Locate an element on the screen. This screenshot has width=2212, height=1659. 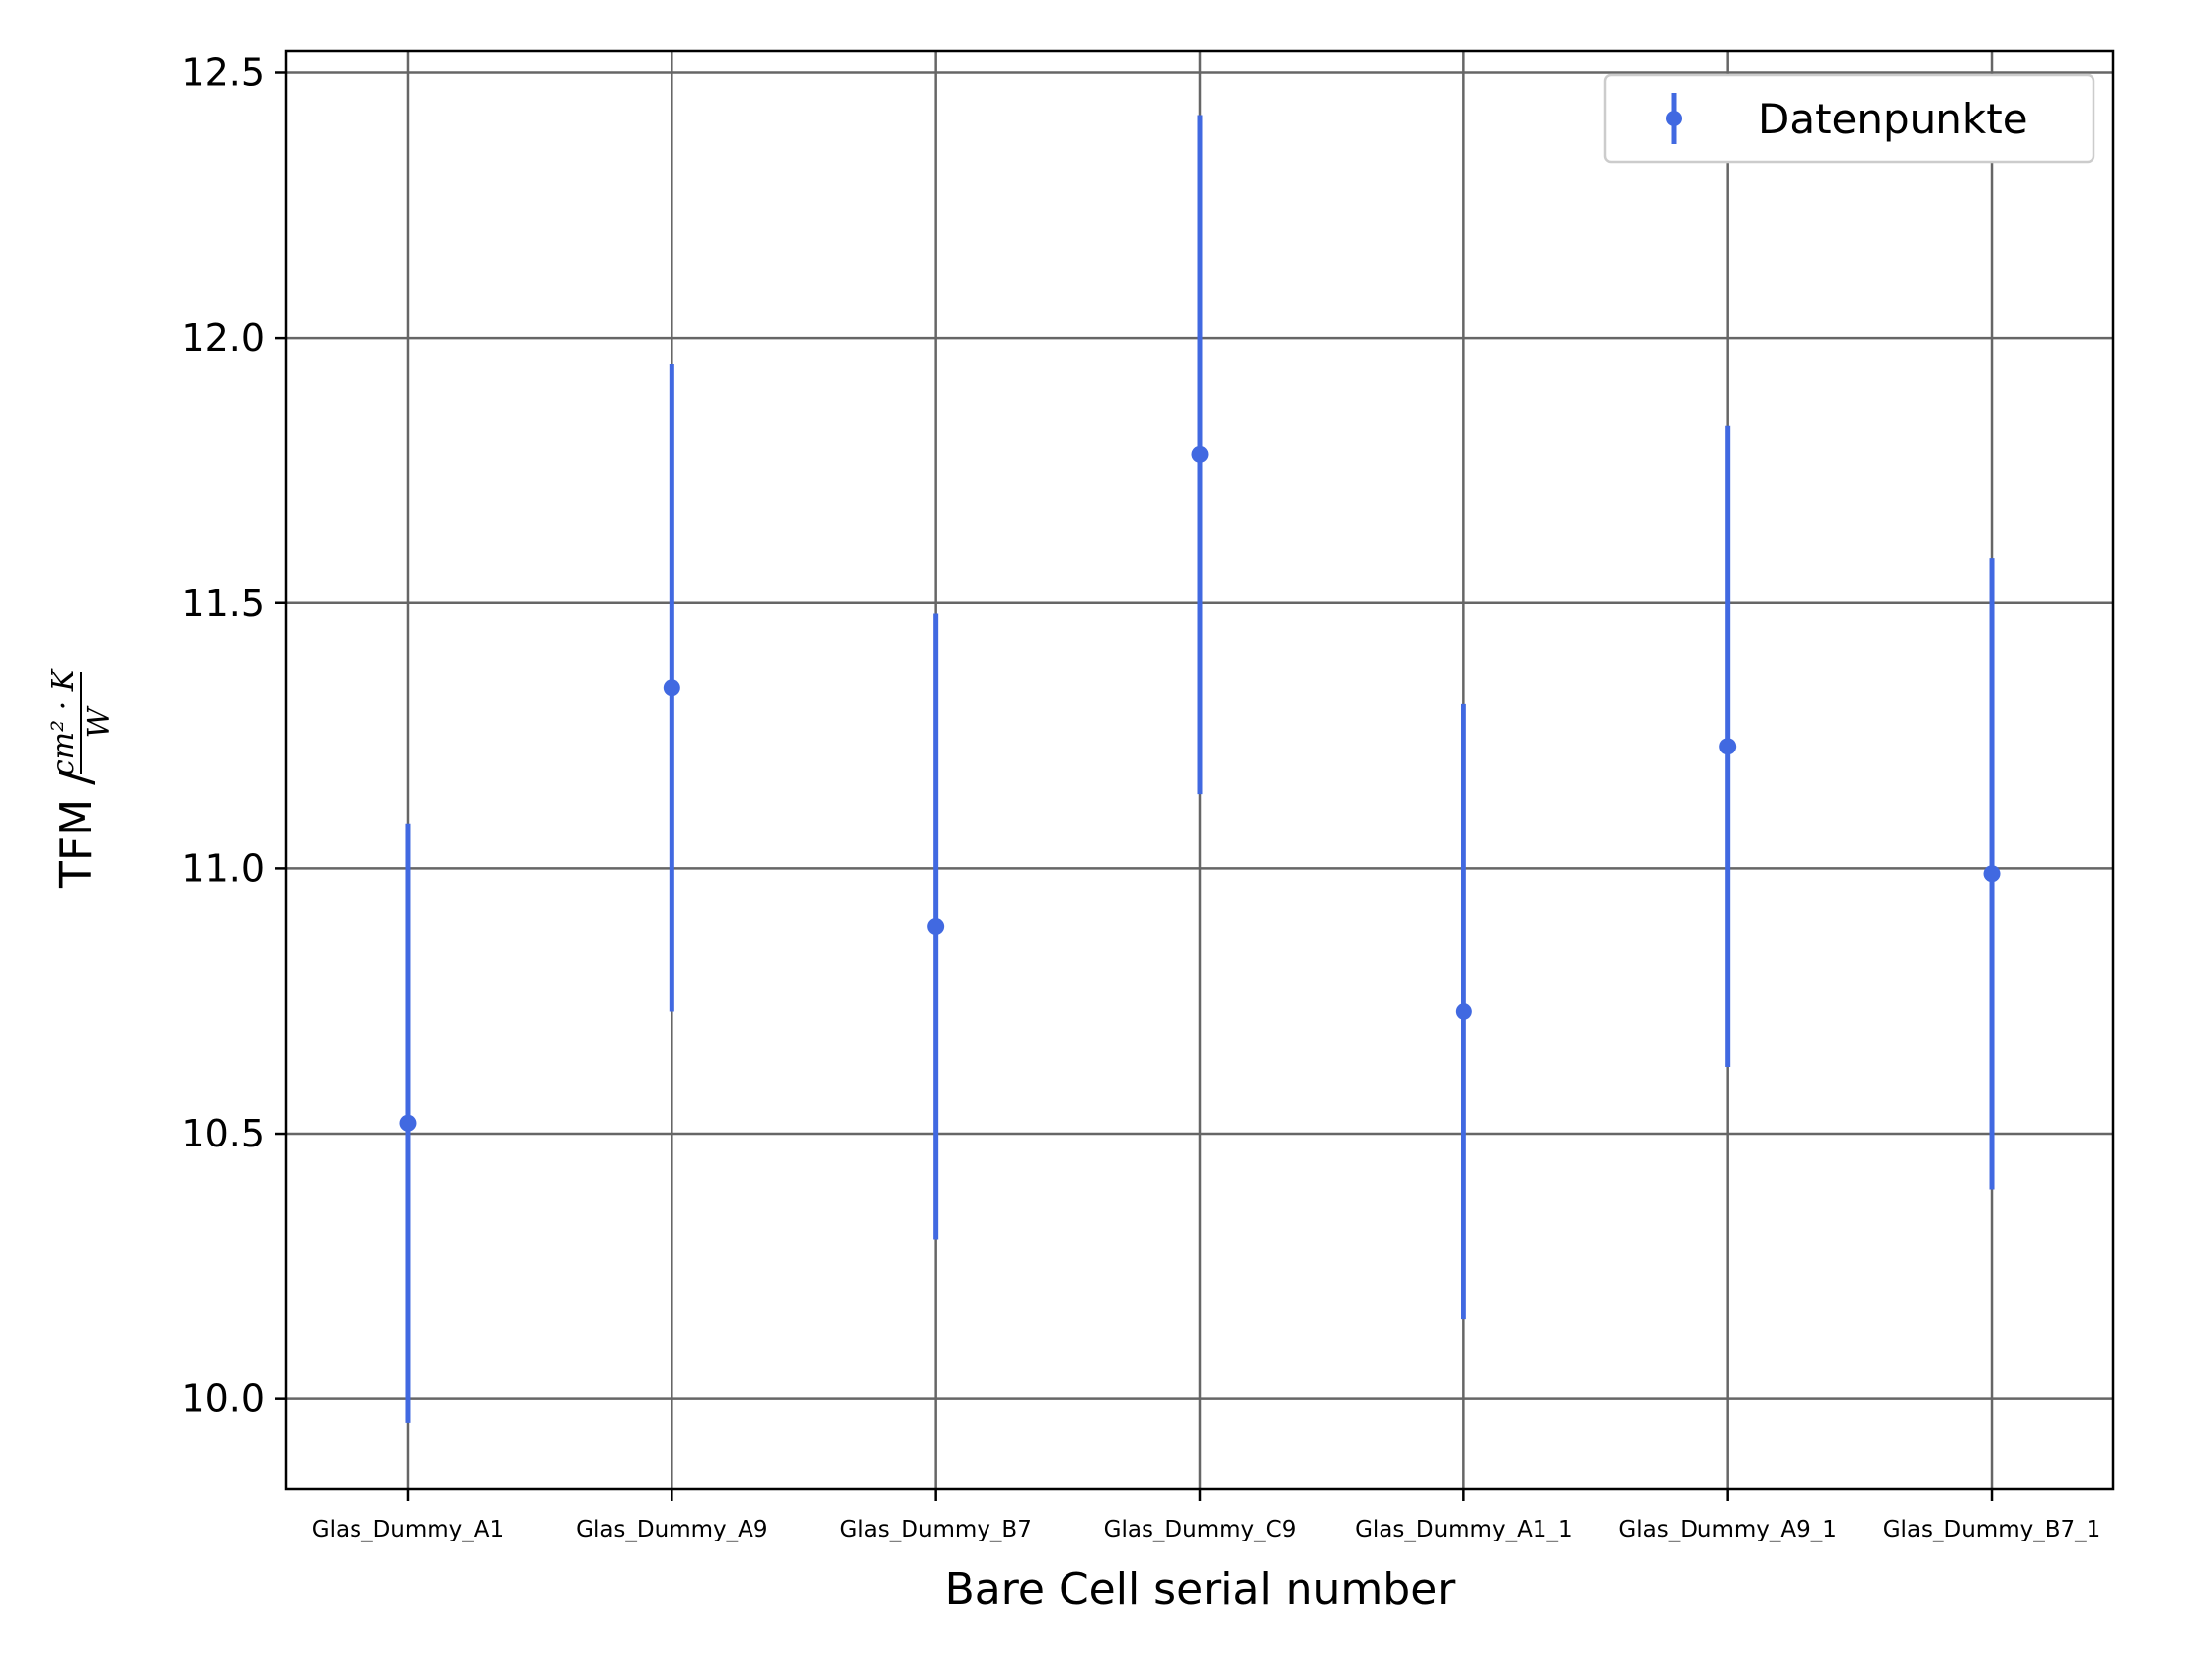
y-axis-label-denominator: W is located at coordinates (100, 722).